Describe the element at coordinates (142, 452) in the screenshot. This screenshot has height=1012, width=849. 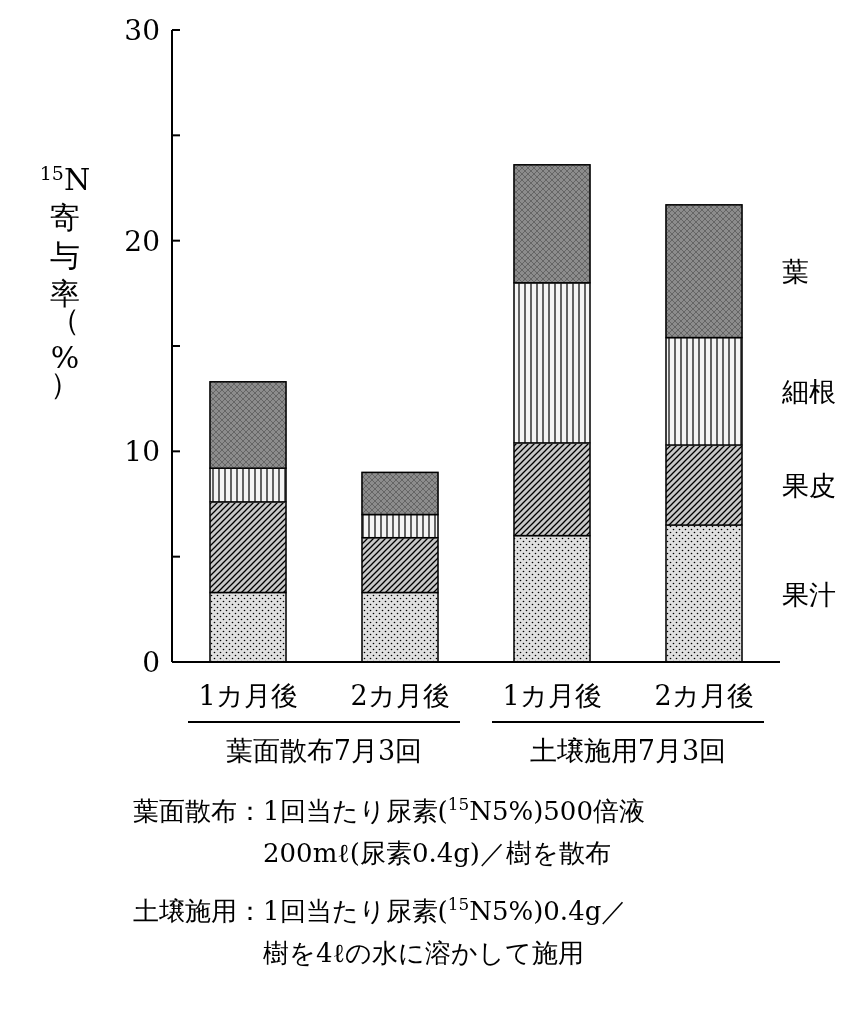
I see `y-tick-label: 10` at that location.